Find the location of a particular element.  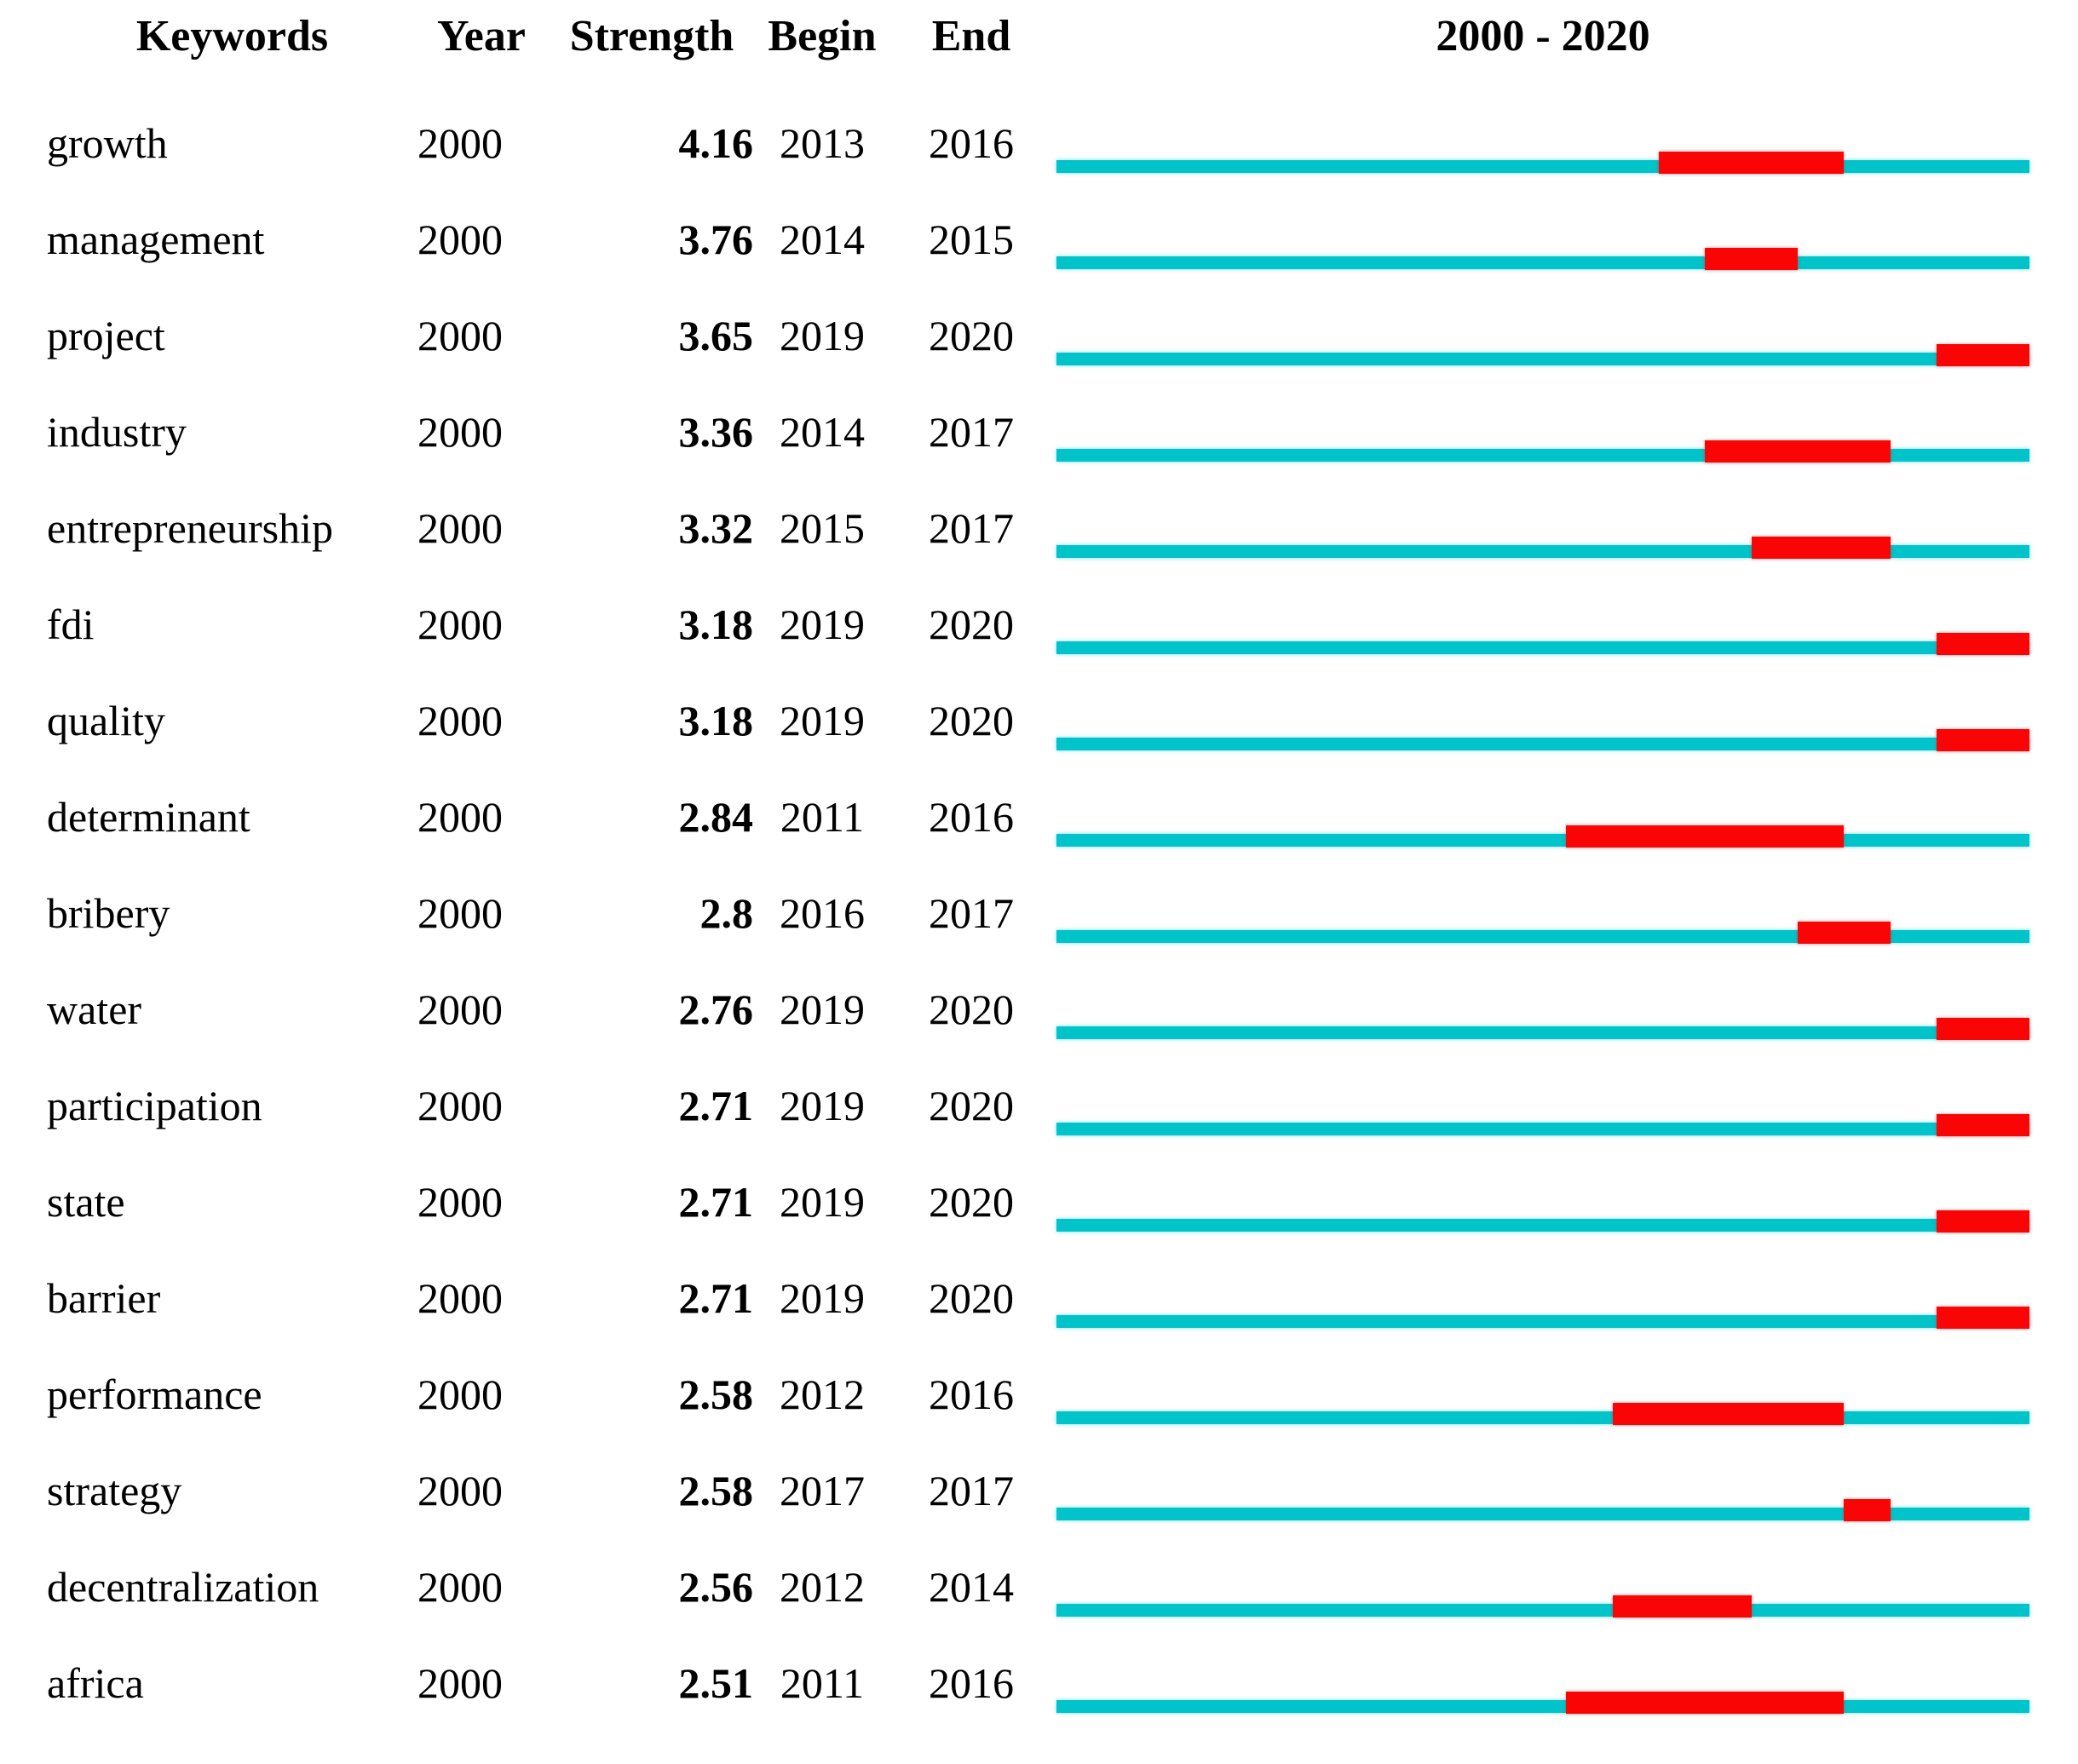

table-row: entrepreneurship 2000 3.32 2015 2017 is located at coordinates (1039, 528).